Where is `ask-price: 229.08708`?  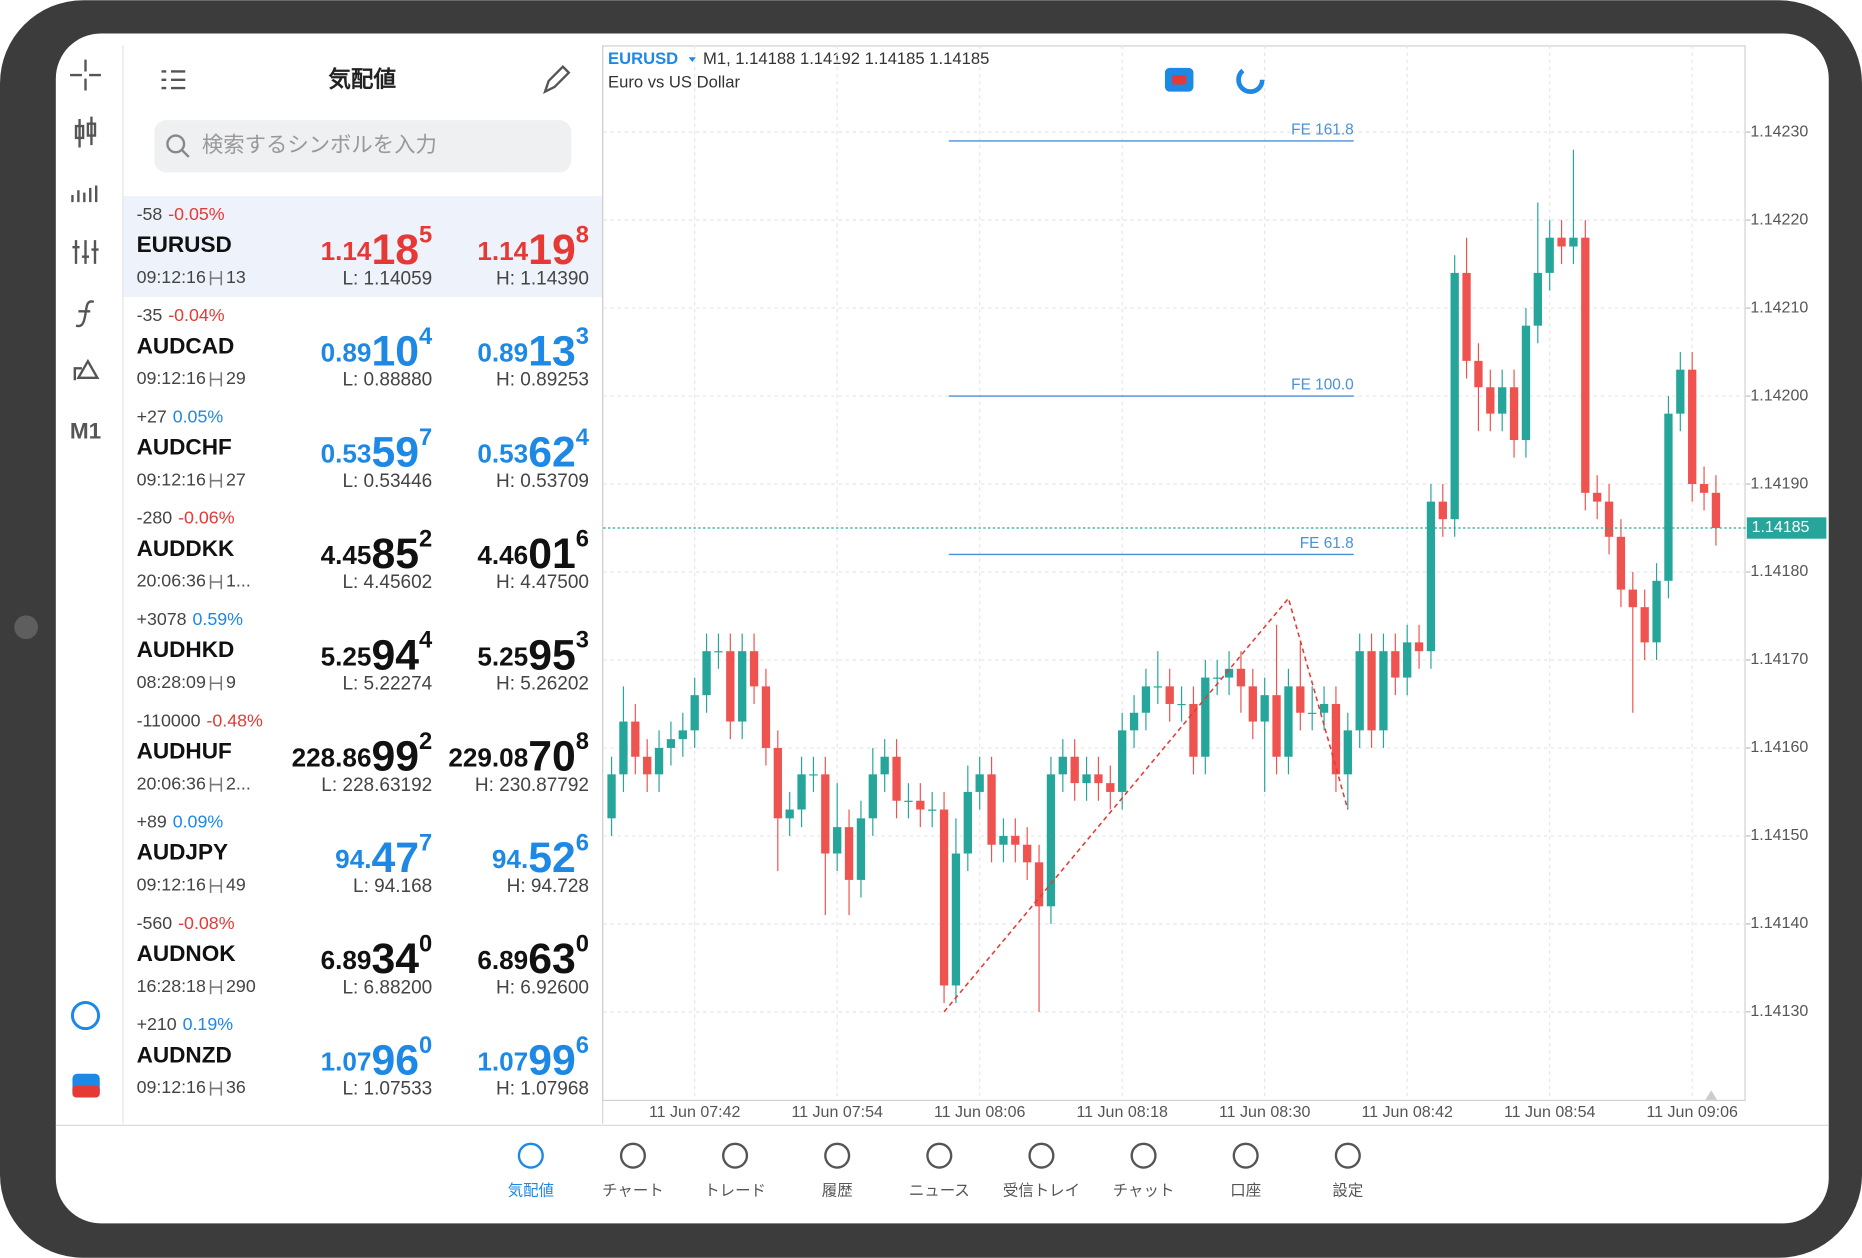
ask-price: 229.08708 is located at coordinates (518, 754).